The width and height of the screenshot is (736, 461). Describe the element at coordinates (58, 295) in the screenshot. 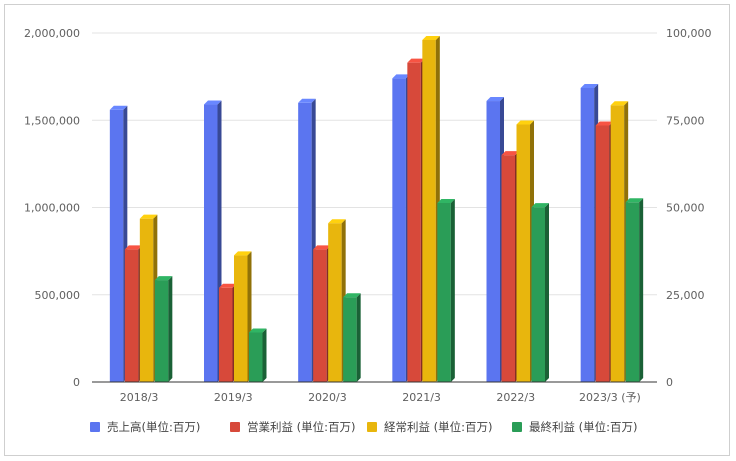

I see `left-axis-tick-label: 500,000` at that location.